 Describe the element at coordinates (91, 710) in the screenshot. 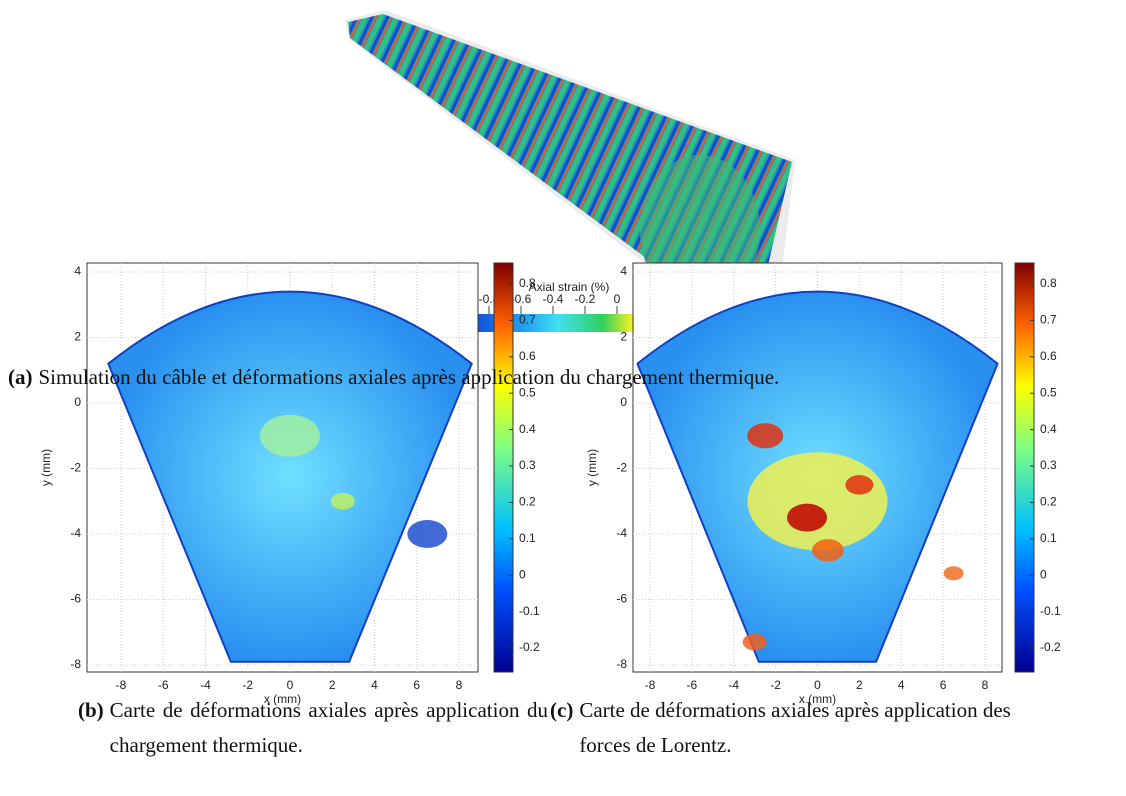

I see `caption-label: (b)` at that location.